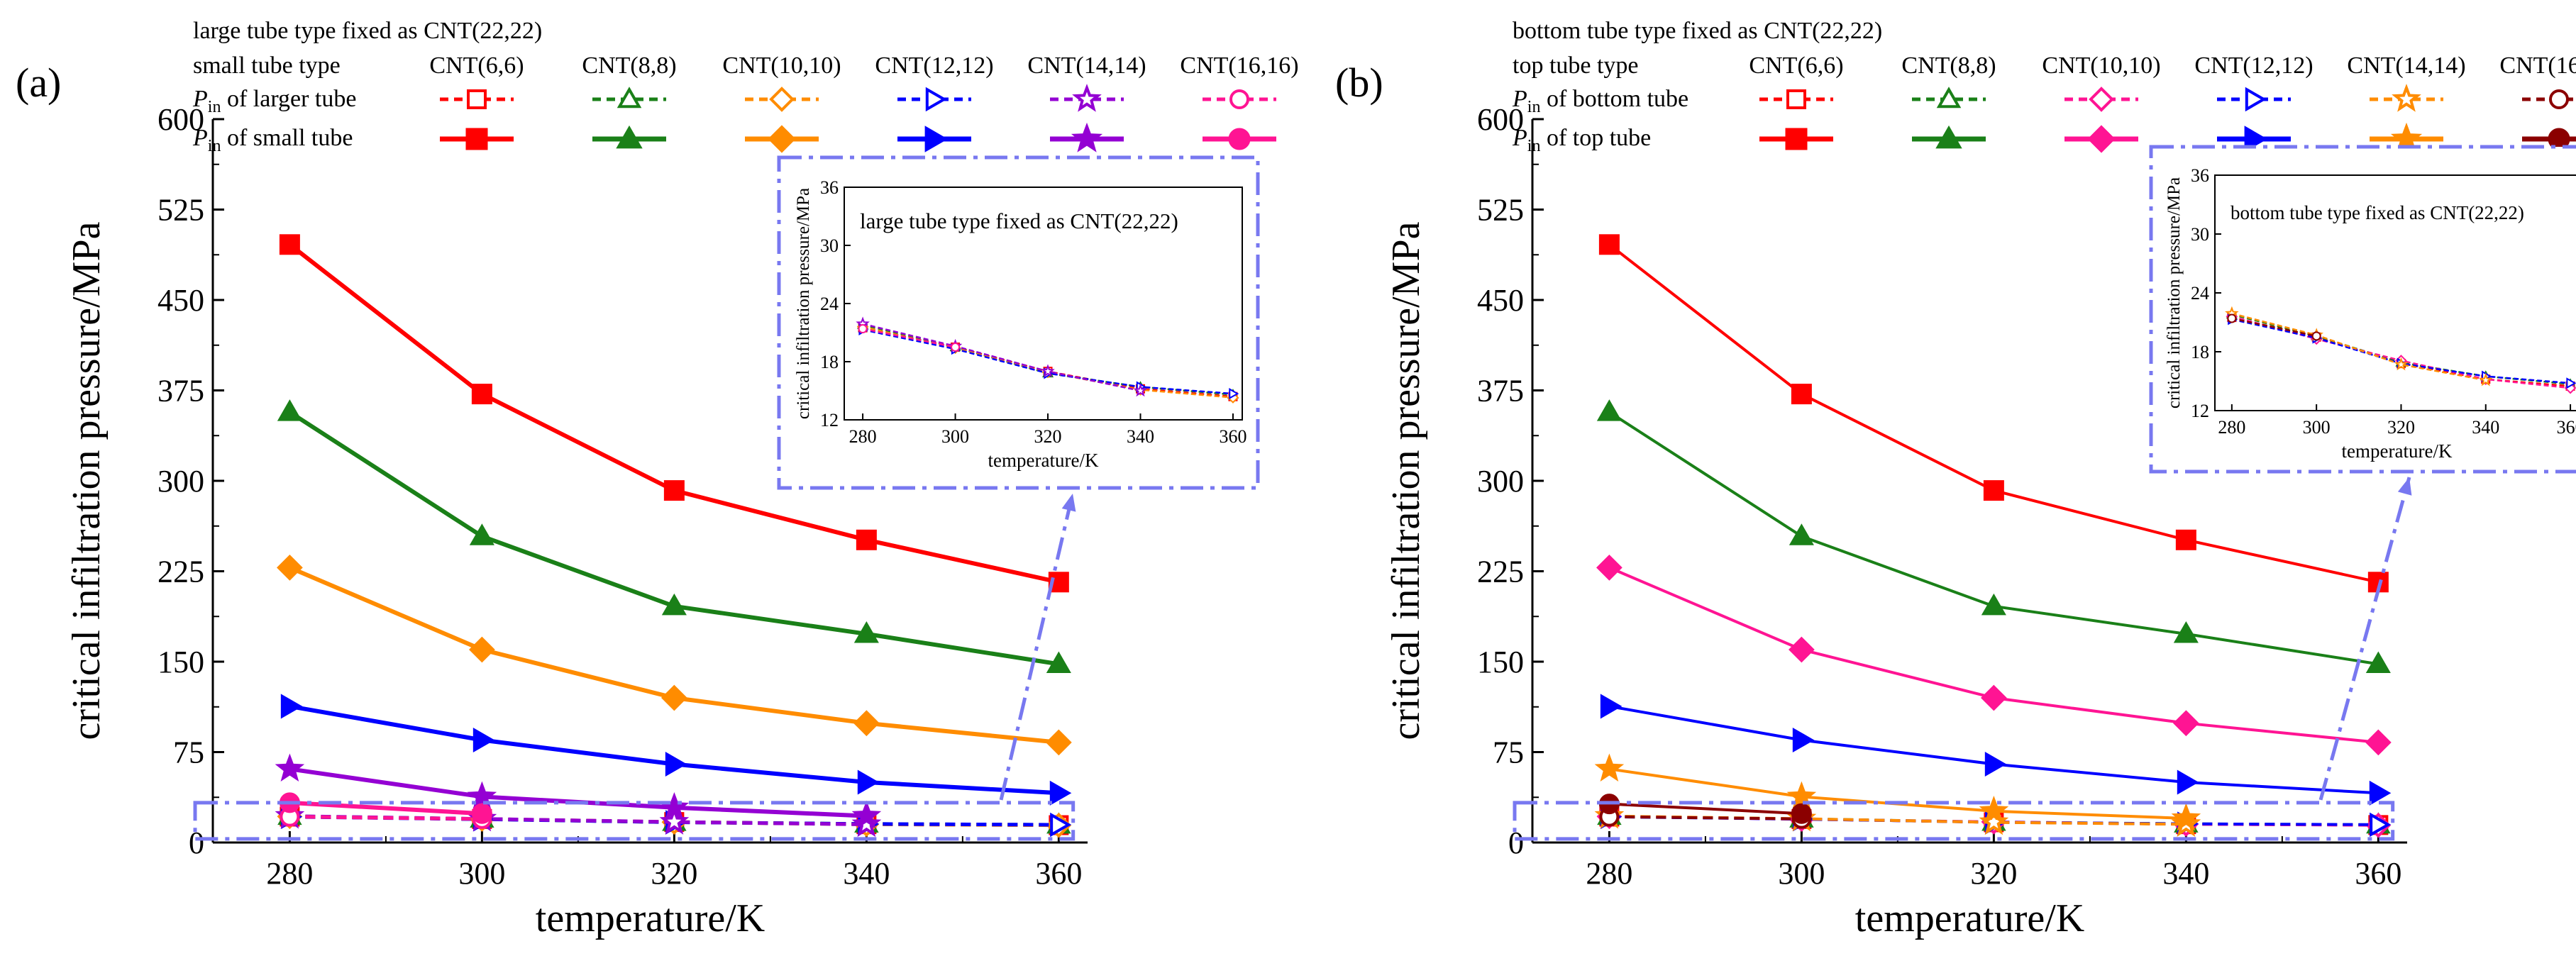 Image resolution: width=2576 pixels, height=973 pixels. I want to click on series-small-cnt88, so click(674, 536).